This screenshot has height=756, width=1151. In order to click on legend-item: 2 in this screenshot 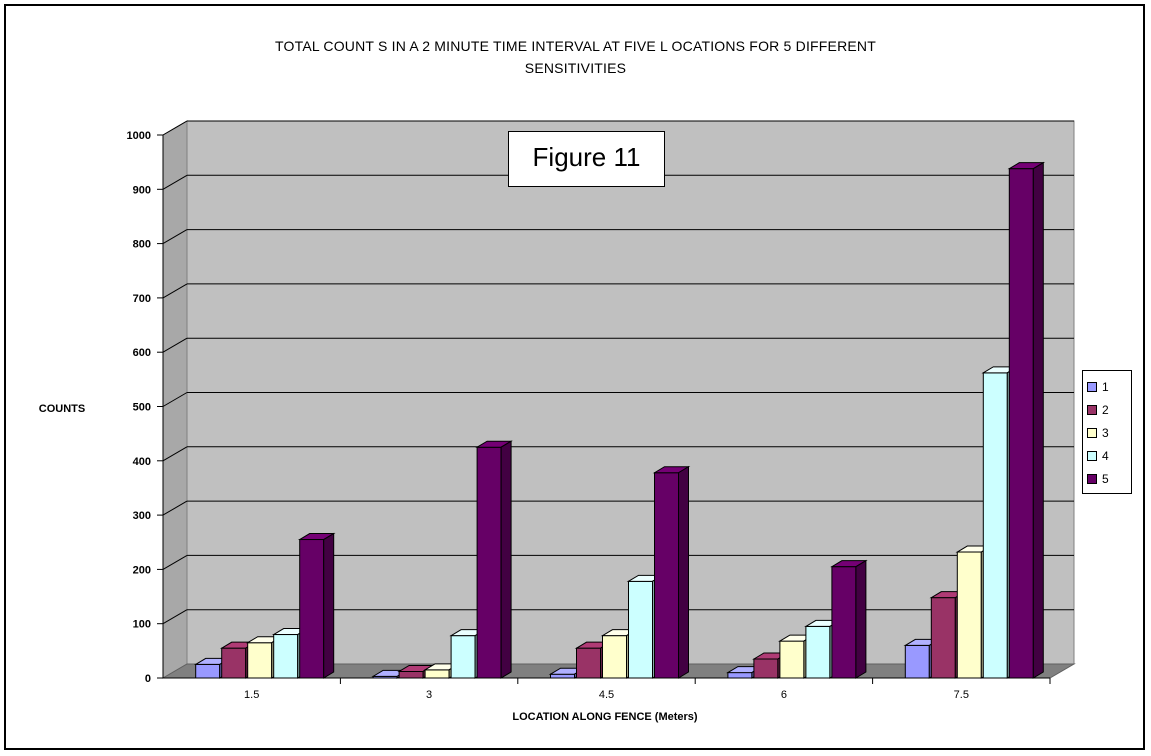, I will do `click(1109, 409)`.